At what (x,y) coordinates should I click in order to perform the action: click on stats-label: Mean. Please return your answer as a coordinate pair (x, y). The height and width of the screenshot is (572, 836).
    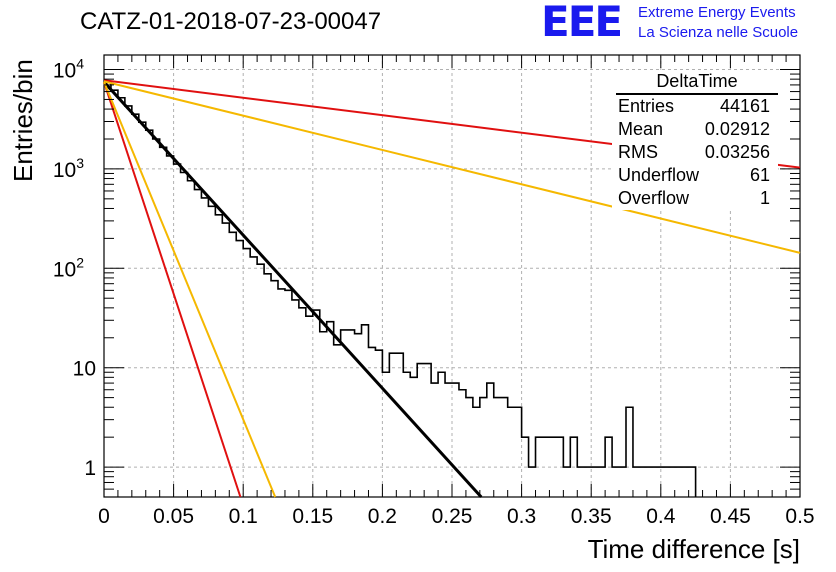
    Looking at the image, I should click on (641, 129).